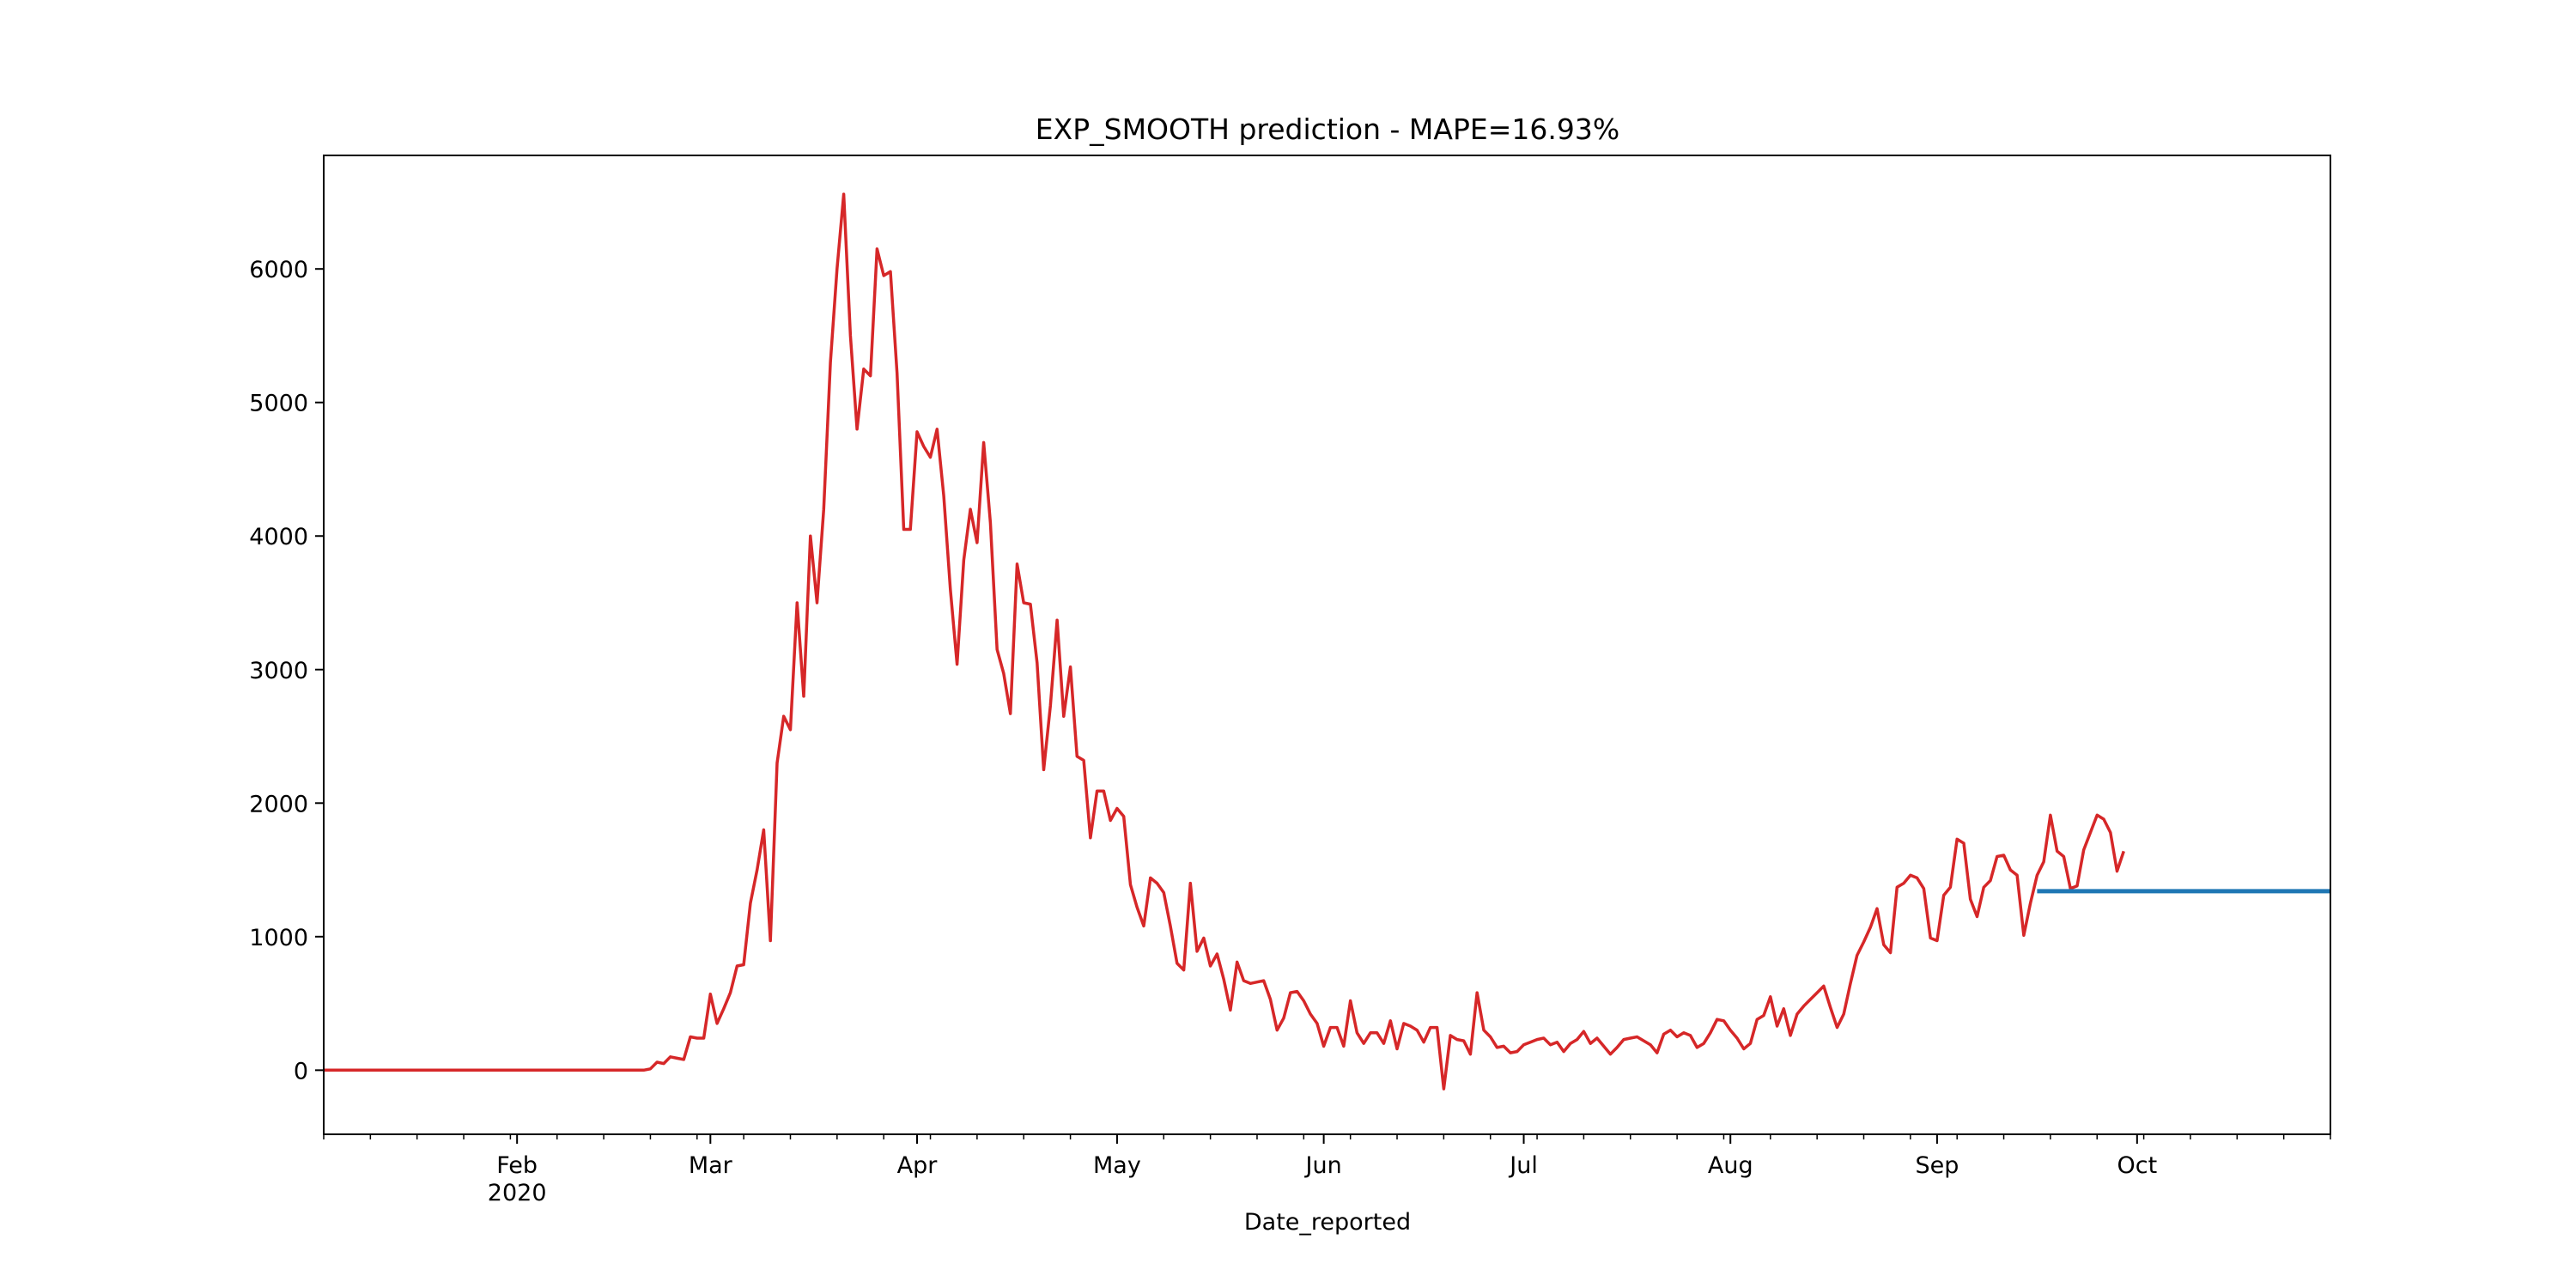  I want to click on y-tick-label: 2000, so click(279, 804).